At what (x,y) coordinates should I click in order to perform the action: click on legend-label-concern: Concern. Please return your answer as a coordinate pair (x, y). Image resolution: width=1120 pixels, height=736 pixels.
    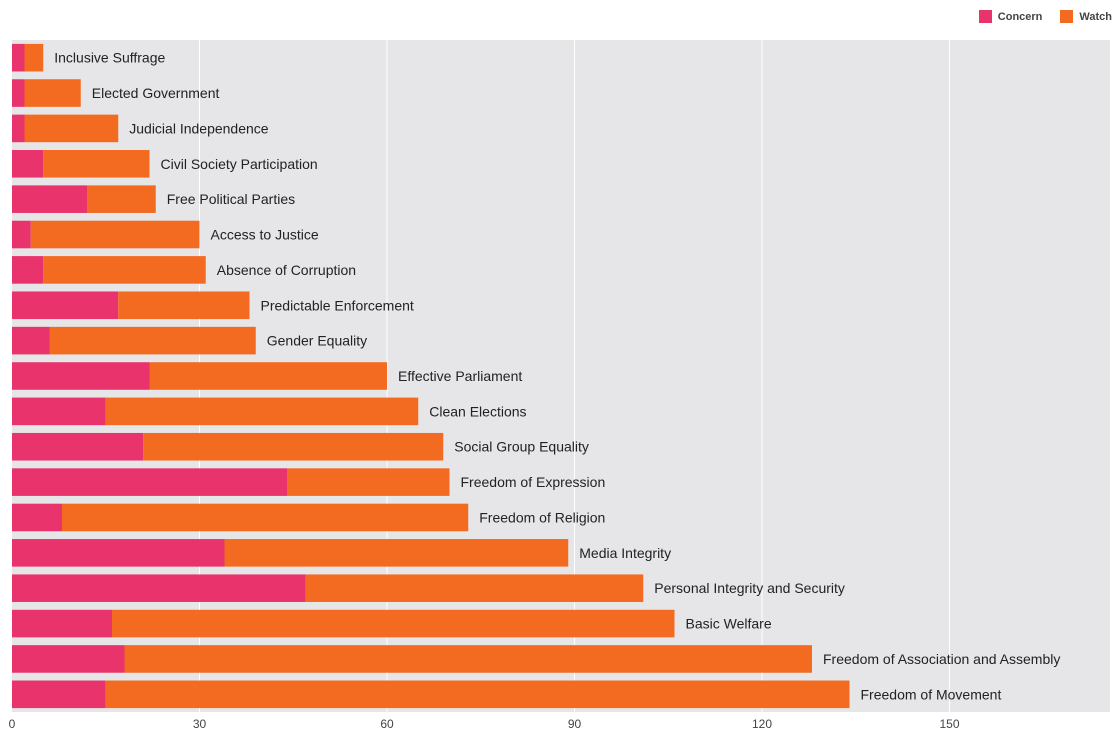
    Looking at the image, I should click on (1020, 16).